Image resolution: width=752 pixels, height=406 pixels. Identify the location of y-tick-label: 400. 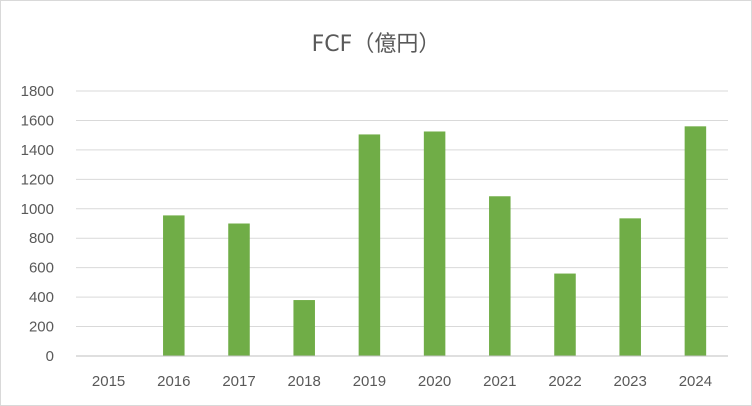
(41, 297).